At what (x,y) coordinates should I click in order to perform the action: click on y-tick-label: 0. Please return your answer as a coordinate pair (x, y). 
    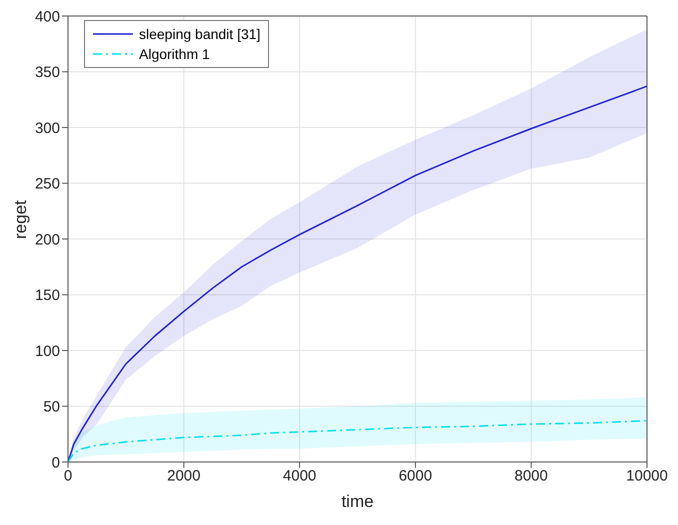
    Looking at the image, I should click on (56, 463).